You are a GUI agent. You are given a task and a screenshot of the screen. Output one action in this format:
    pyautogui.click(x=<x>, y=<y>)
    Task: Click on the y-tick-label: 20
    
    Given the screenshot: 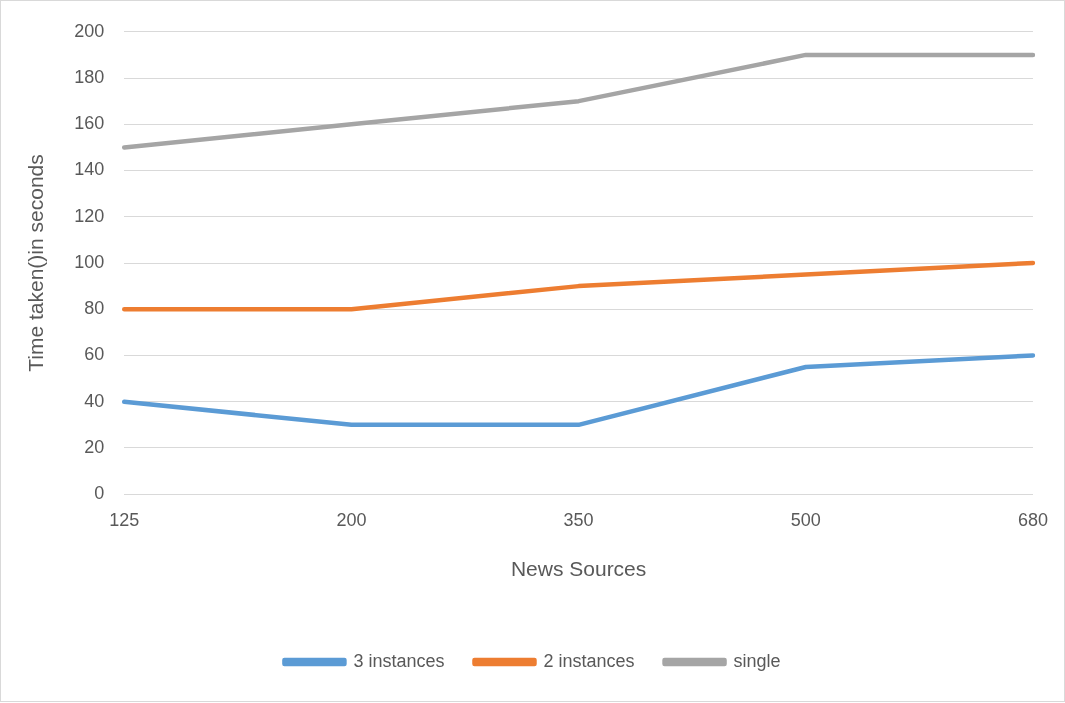 What is the action you would take?
    pyautogui.click(x=94, y=446)
    